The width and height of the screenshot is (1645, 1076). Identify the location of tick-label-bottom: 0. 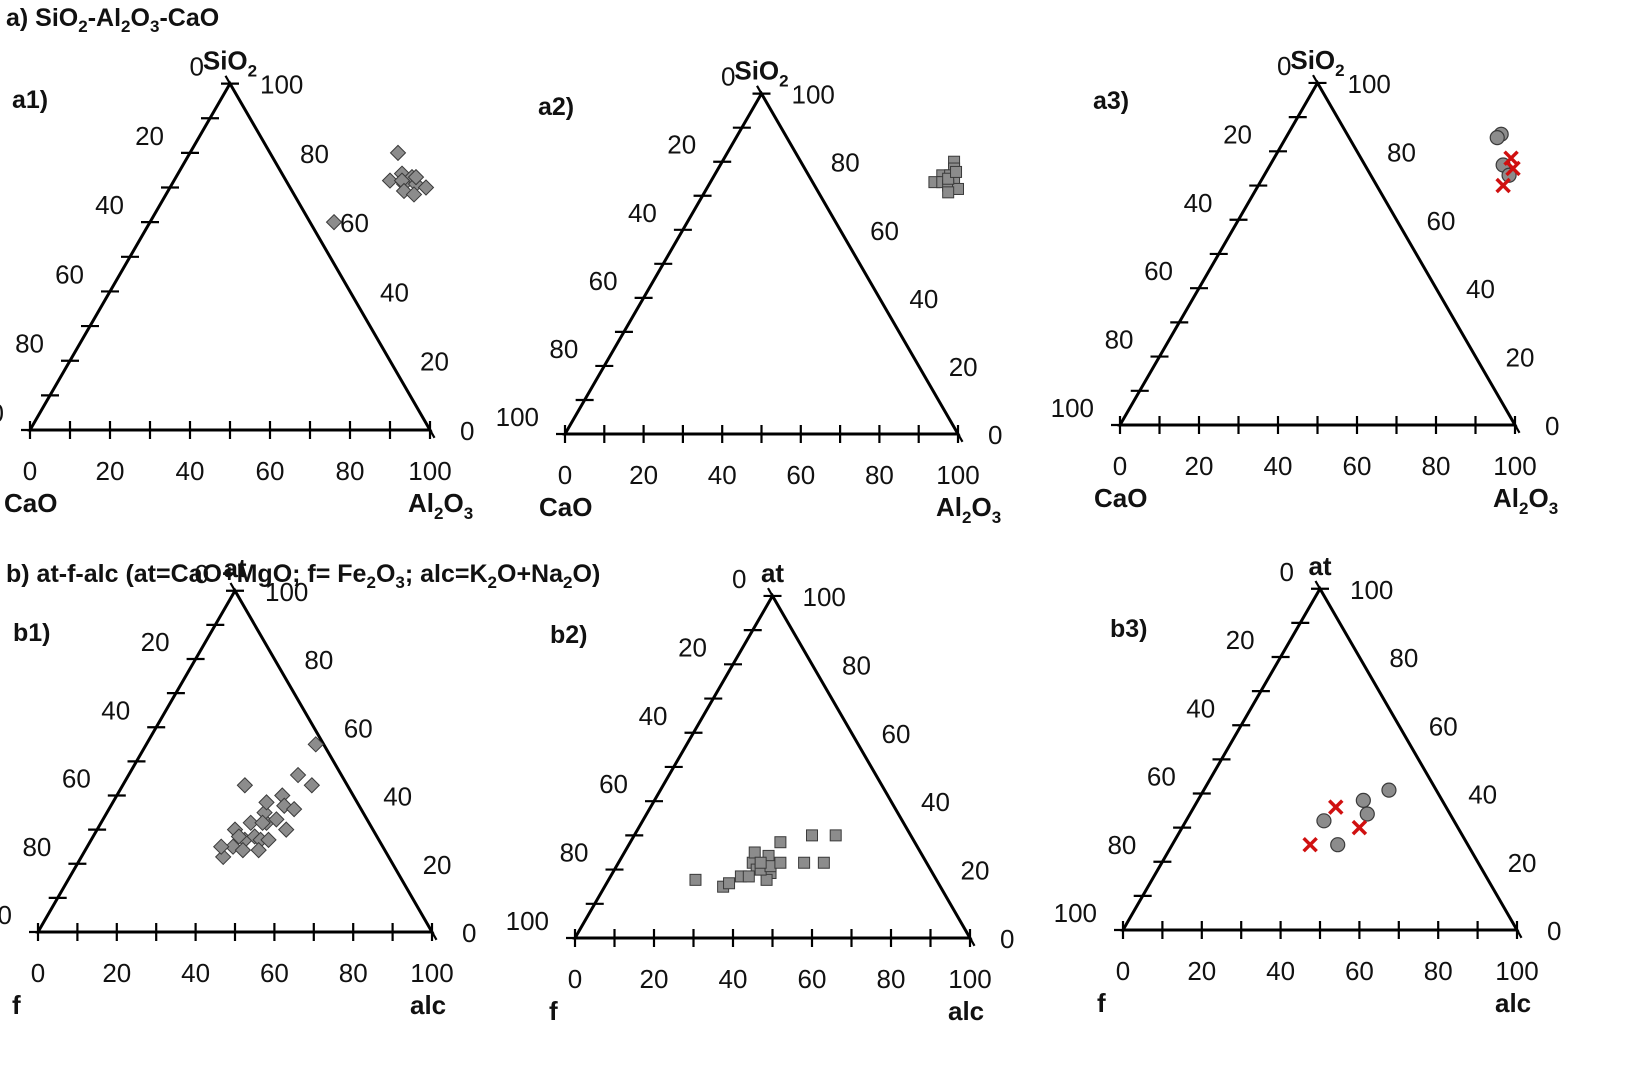
(1120, 466).